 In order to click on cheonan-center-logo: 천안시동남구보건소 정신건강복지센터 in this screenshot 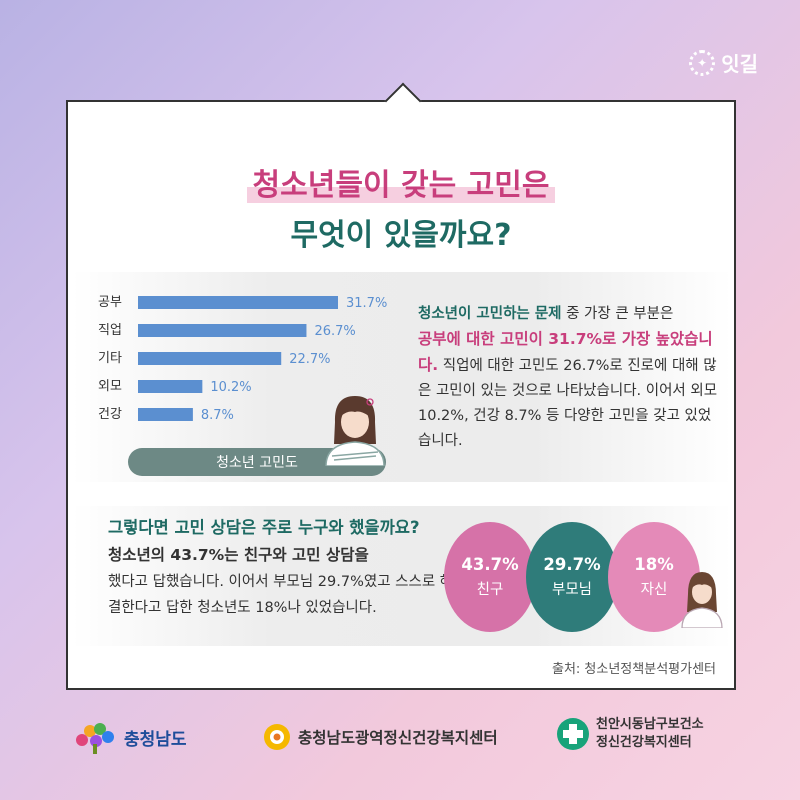, I will do `click(630, 734)`.